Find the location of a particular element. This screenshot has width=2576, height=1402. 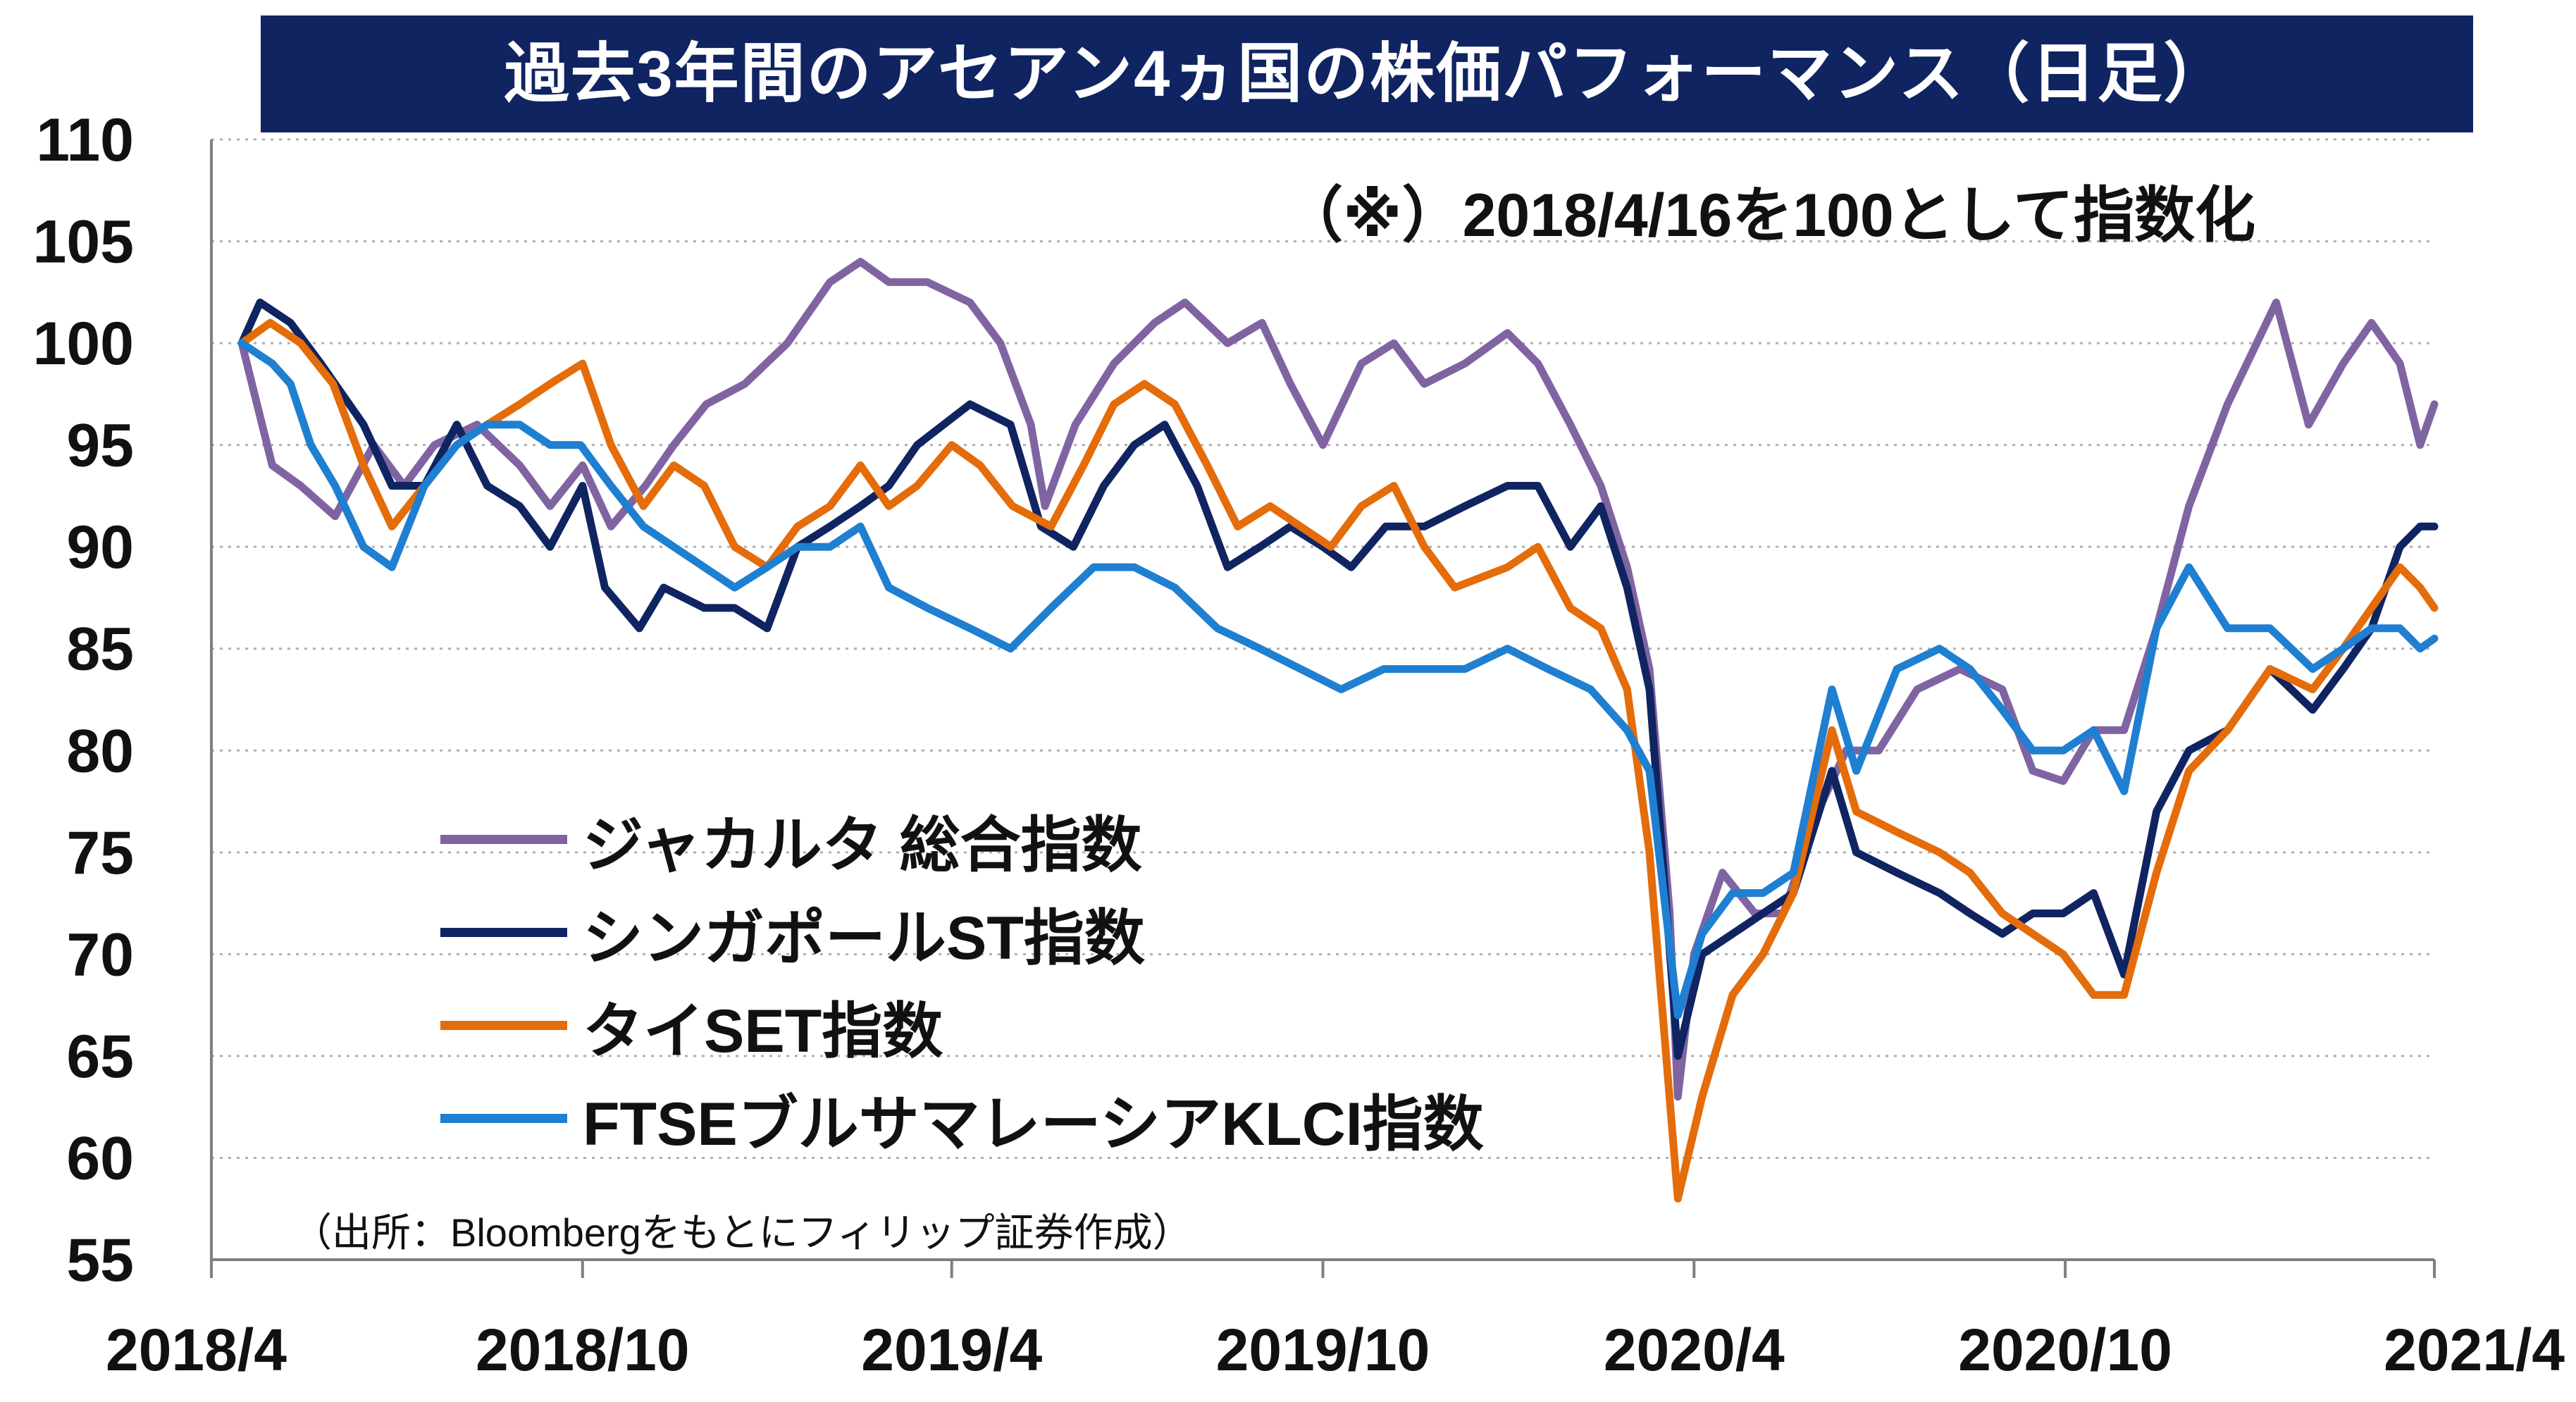

y-tick-label: 90 is located at coordinates (100, 547).